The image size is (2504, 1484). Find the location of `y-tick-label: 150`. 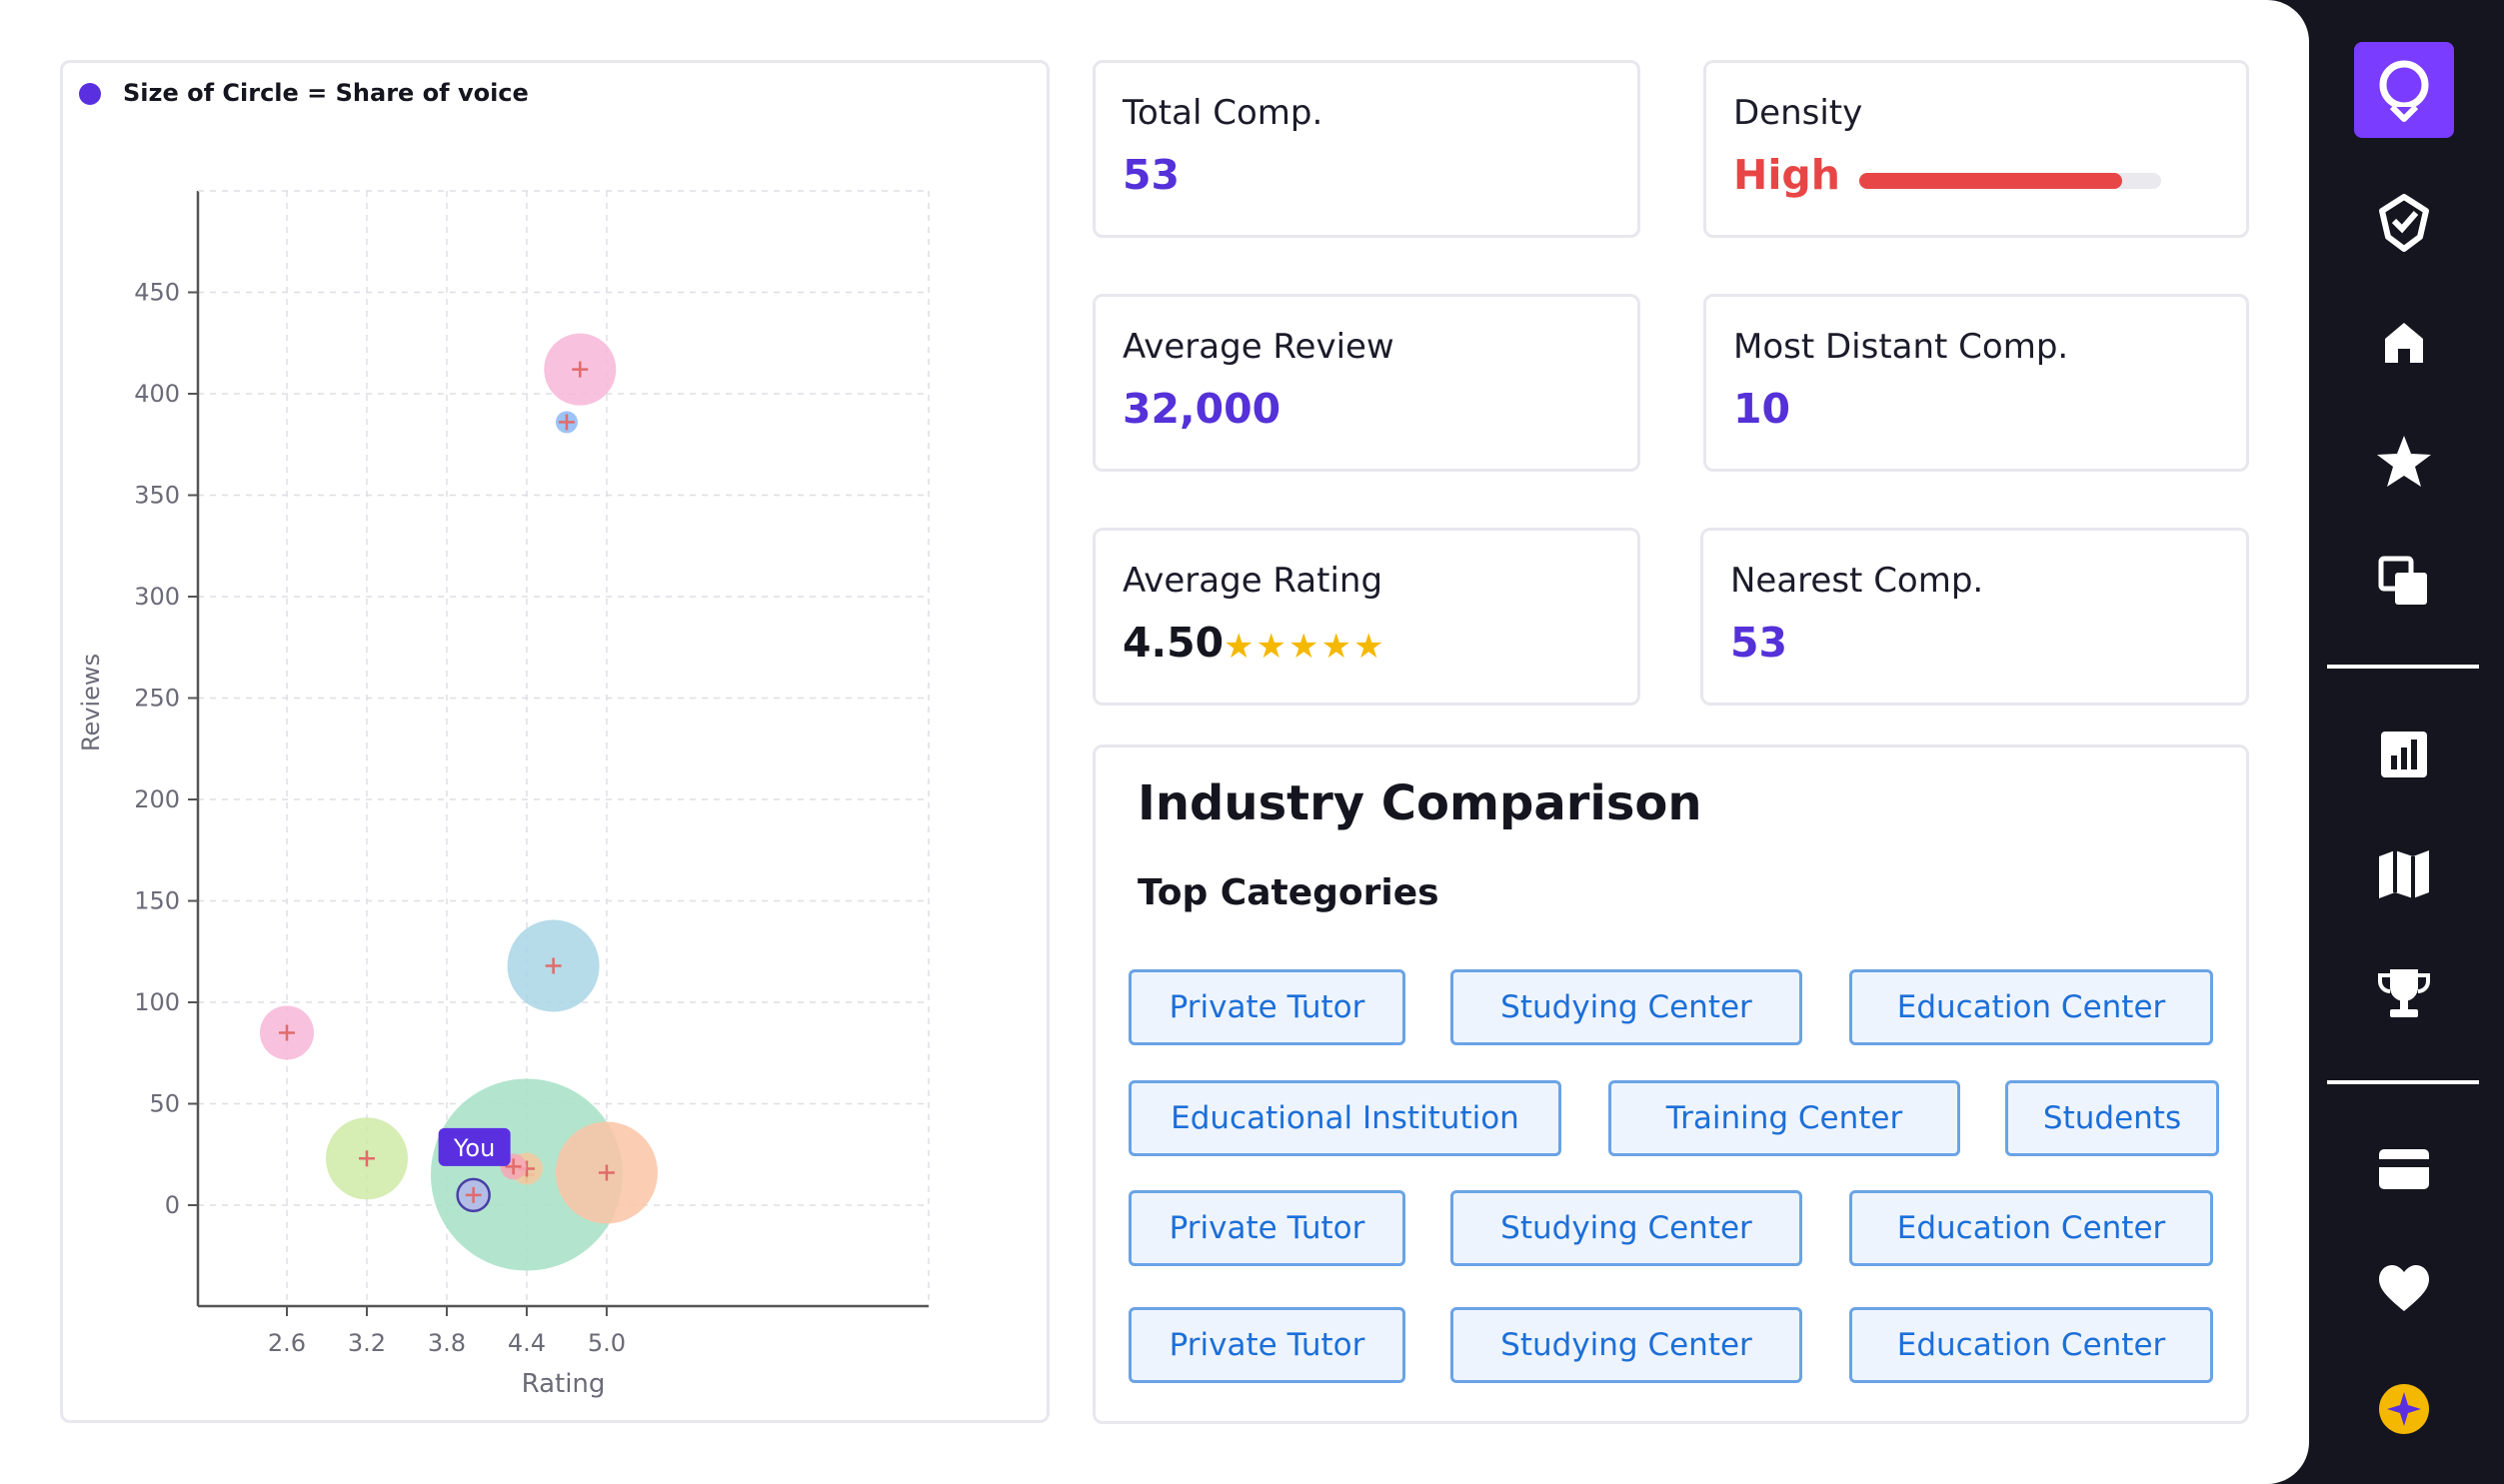

y-tick-label: 150 is located at coordinates (157, 901).